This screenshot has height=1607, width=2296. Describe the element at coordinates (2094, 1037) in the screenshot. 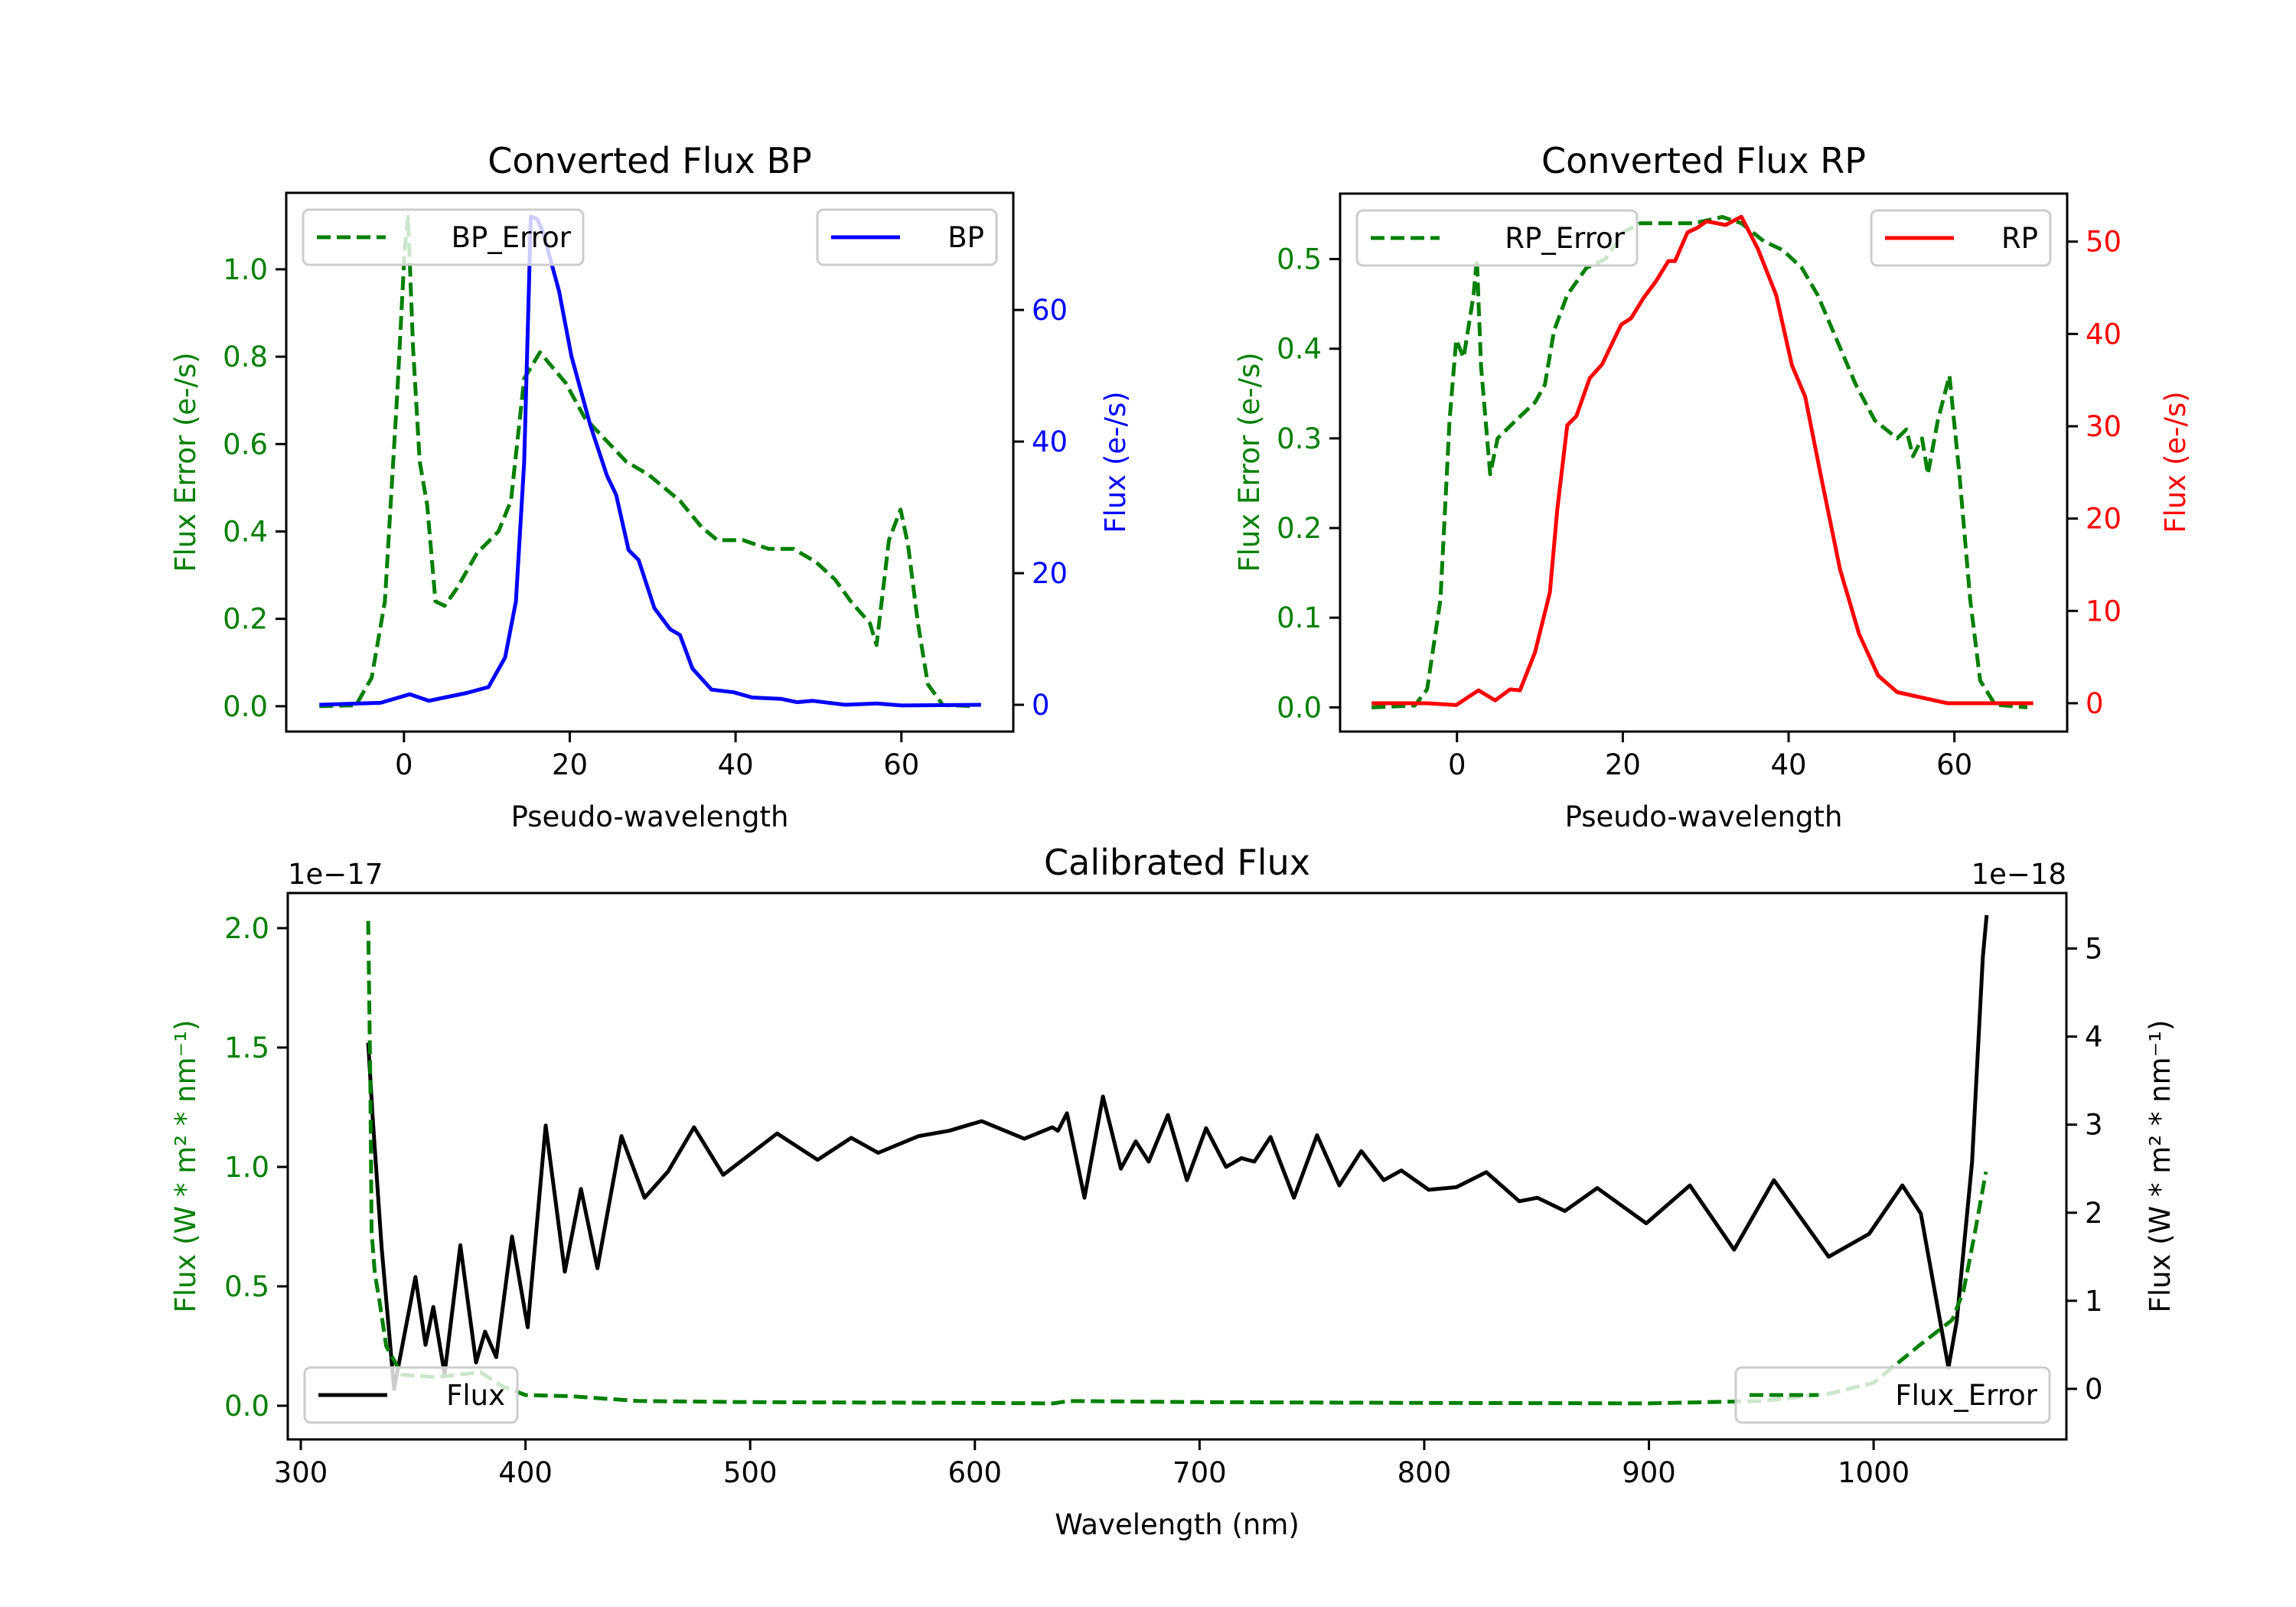

I see `y-tick-label-right: 4` at that location.